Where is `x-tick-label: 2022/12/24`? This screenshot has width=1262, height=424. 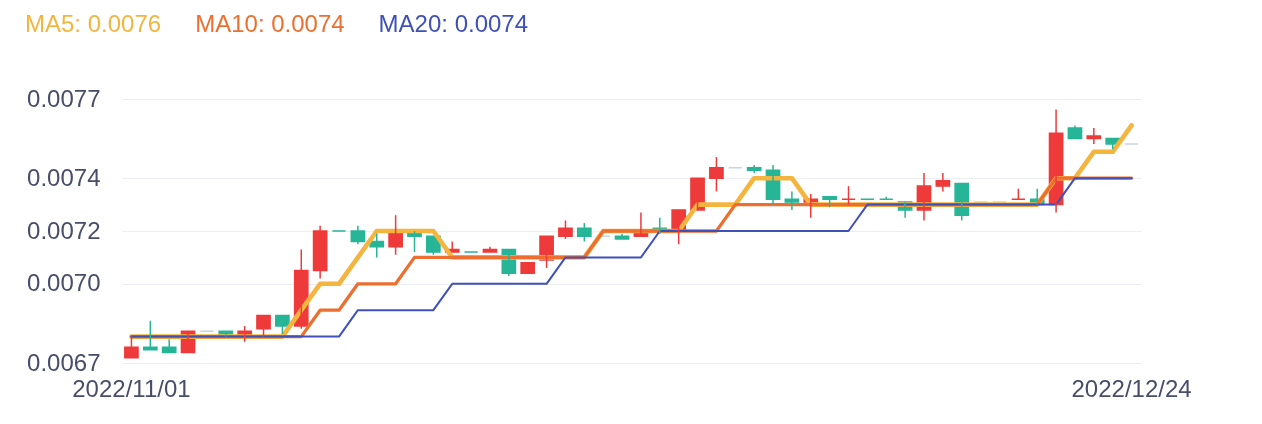
x-tick-label: 2022/12/24 is located at coordinates (1131, 388).